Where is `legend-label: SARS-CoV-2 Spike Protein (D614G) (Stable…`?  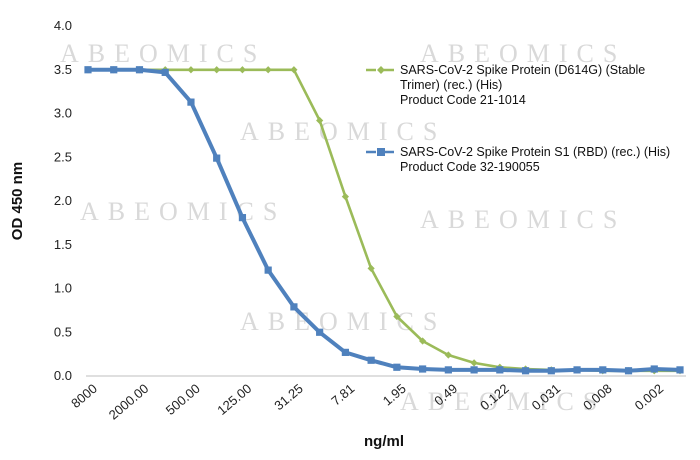 legend-label: SARS-CoV-2 Spike Protein (D614G) (Stable… is located at coordinates (522, 77).